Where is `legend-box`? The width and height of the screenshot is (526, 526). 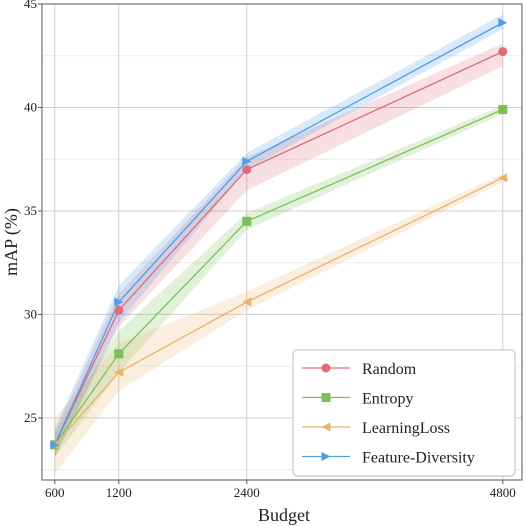 legend-box is located at coordinates (404, 413).